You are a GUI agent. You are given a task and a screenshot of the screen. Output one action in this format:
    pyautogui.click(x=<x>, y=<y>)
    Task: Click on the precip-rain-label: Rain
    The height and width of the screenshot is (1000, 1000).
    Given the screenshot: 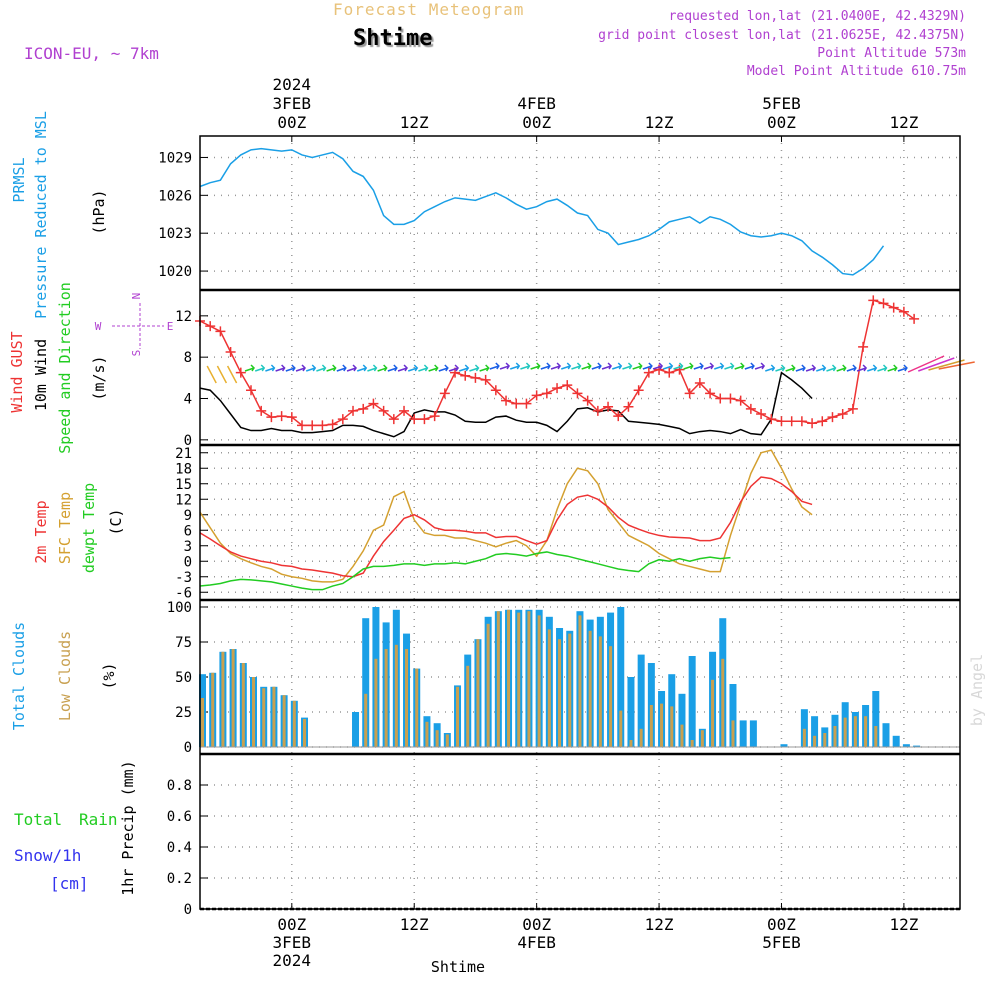 What is the action you would take?
    pyautogui.click(x=98, y=819)
    